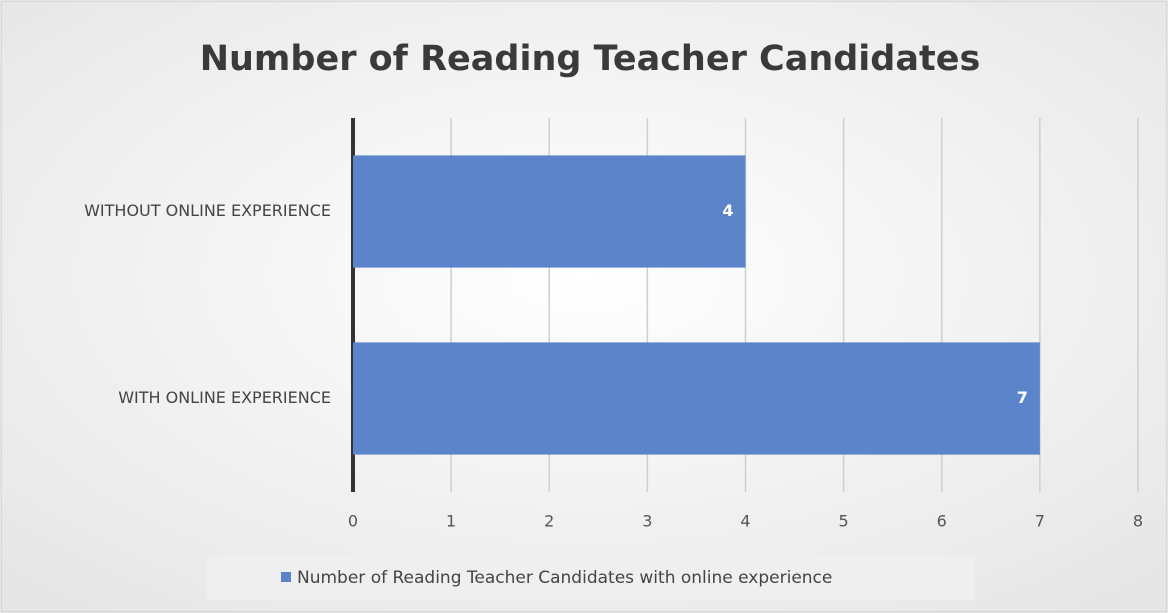 The height and width of the screenshot is (613, 1168). Describe the element at coordinates (745, 521) in the screenshot. I see `x-tick-label: 4` at that location.